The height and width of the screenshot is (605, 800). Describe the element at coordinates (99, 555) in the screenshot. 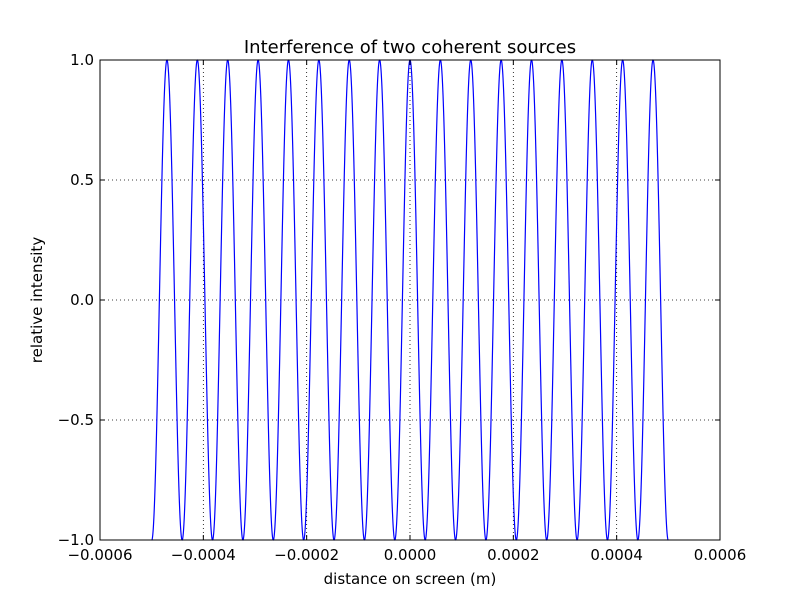

I see `x-tick-label: −0.0006` at that location.